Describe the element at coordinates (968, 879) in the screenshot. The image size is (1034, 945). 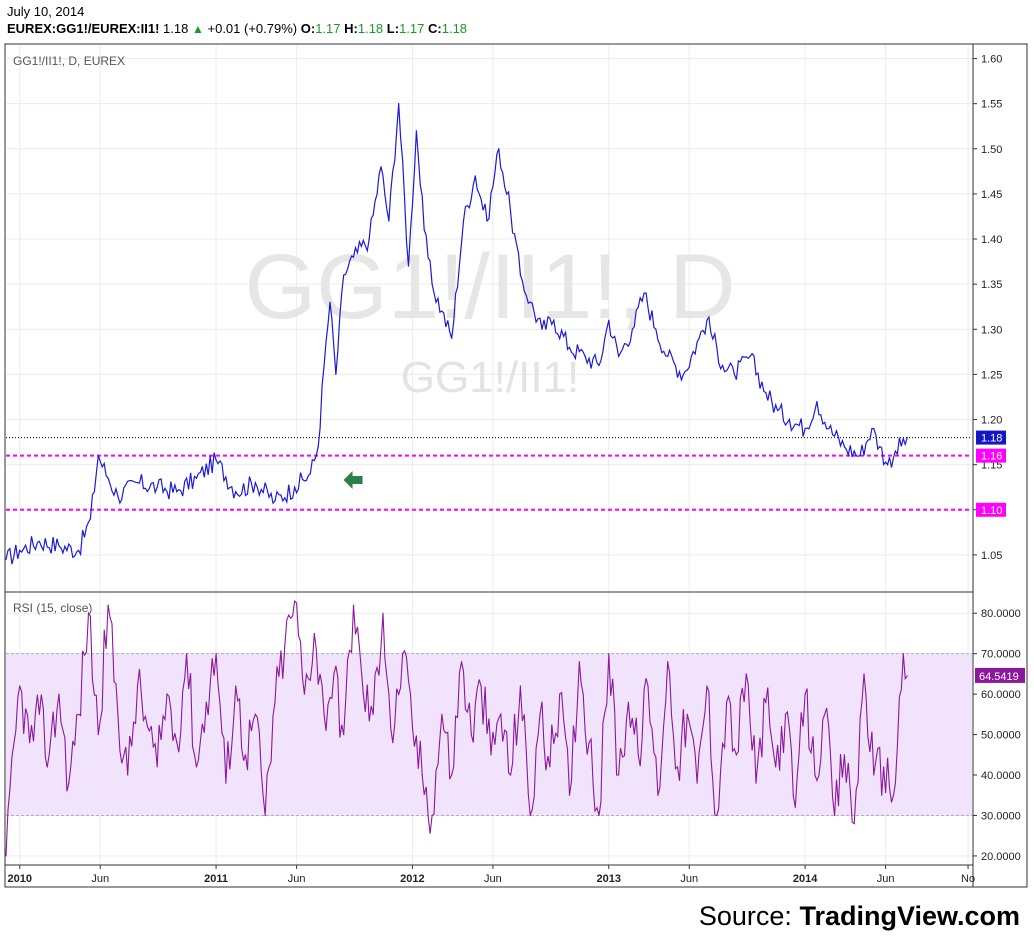
I see `time-tick-label: No` at that location.